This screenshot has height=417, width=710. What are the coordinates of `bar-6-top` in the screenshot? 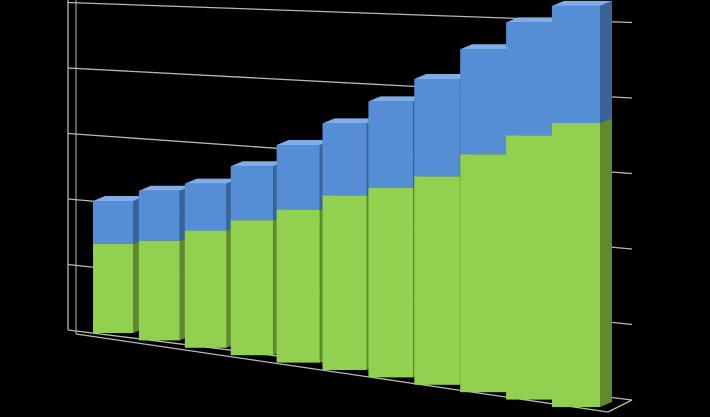 It's located at (350, 121).